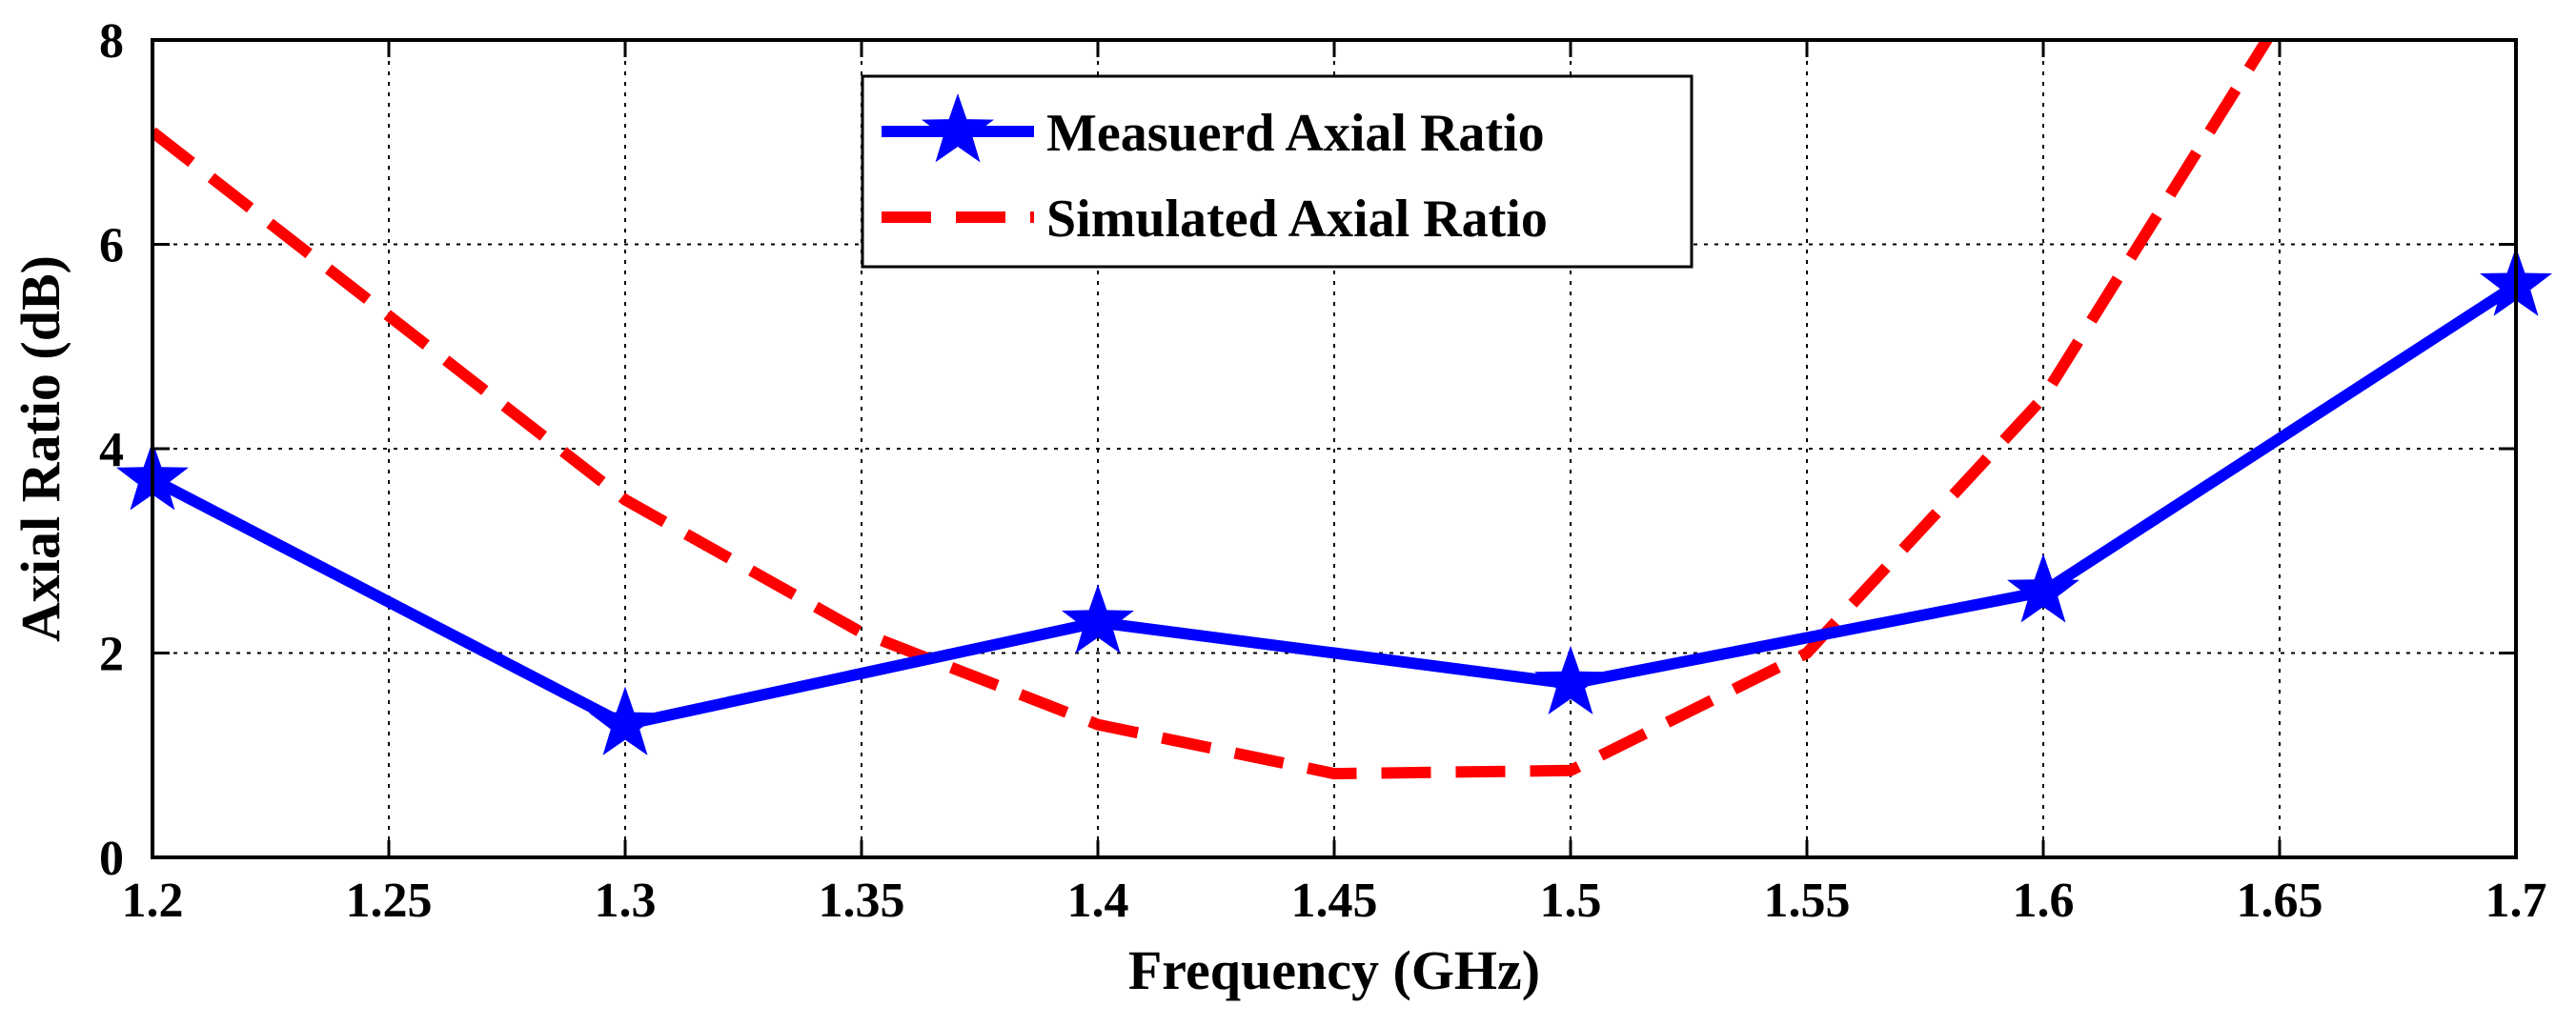  What do you see at coordinates (40, 449) in the screenshot?
I see `y-axis-title: Axial Ratio (dB)` at bounding box center [40, 449].